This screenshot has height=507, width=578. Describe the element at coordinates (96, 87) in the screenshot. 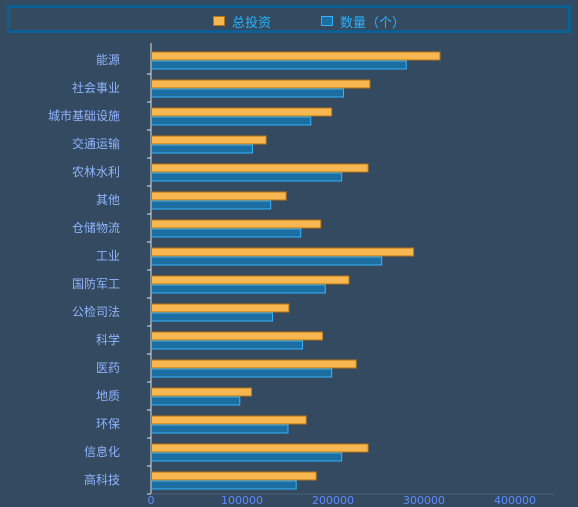

I see `category-label: 社会事业` at that location.